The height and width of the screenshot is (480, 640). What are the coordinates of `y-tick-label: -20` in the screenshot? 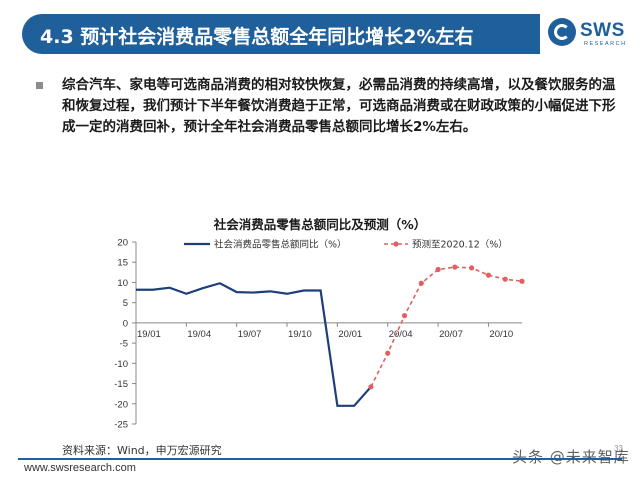 It's located at (121, 404).